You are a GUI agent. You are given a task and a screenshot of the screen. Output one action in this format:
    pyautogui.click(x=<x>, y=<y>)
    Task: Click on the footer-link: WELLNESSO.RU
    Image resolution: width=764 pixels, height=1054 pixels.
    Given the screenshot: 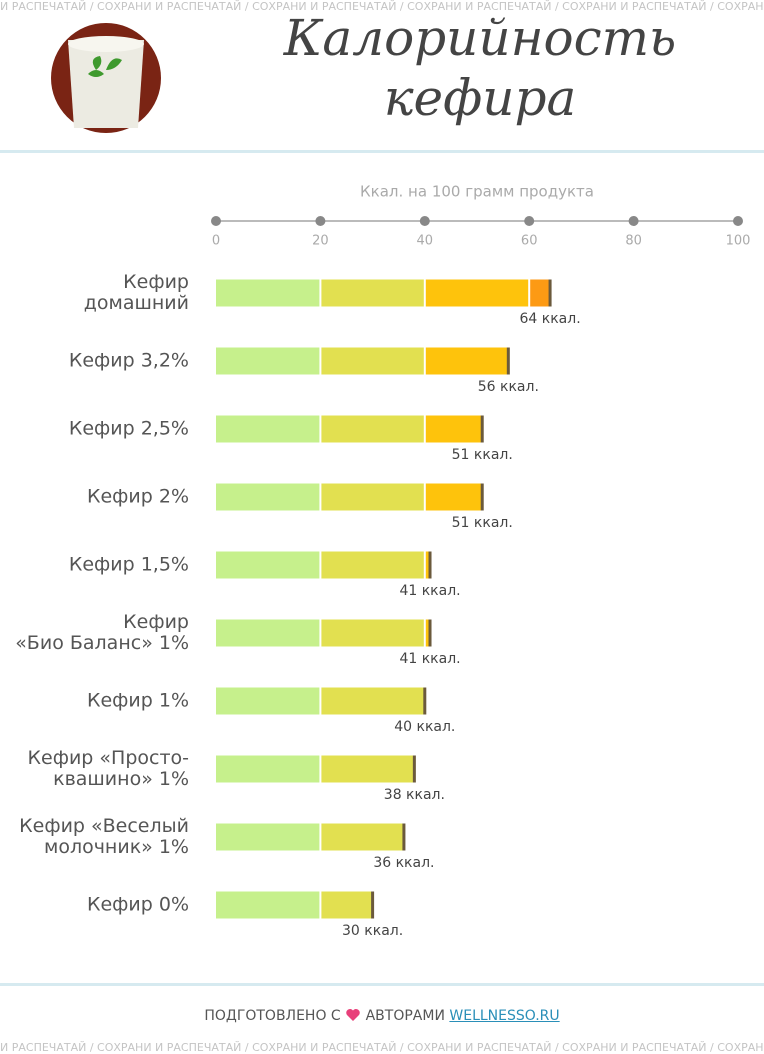 What is the action you would take?
    pyautogui.click(x=504, y=1016)
    